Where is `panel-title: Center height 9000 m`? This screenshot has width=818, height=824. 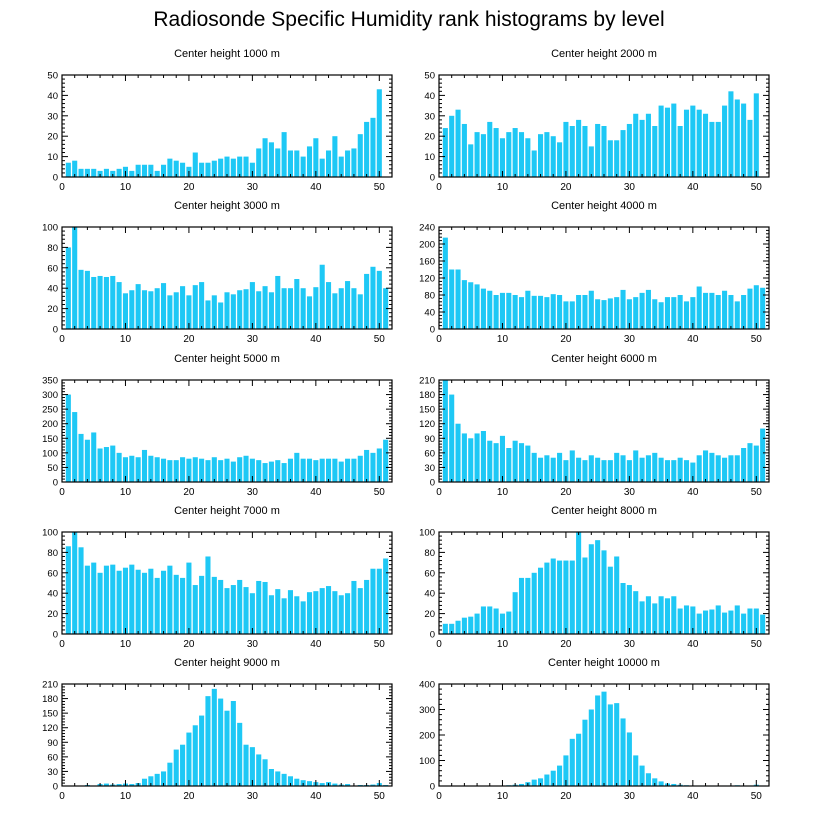 panel-title: Center height 9000 m is located at coordinates (227, 663).